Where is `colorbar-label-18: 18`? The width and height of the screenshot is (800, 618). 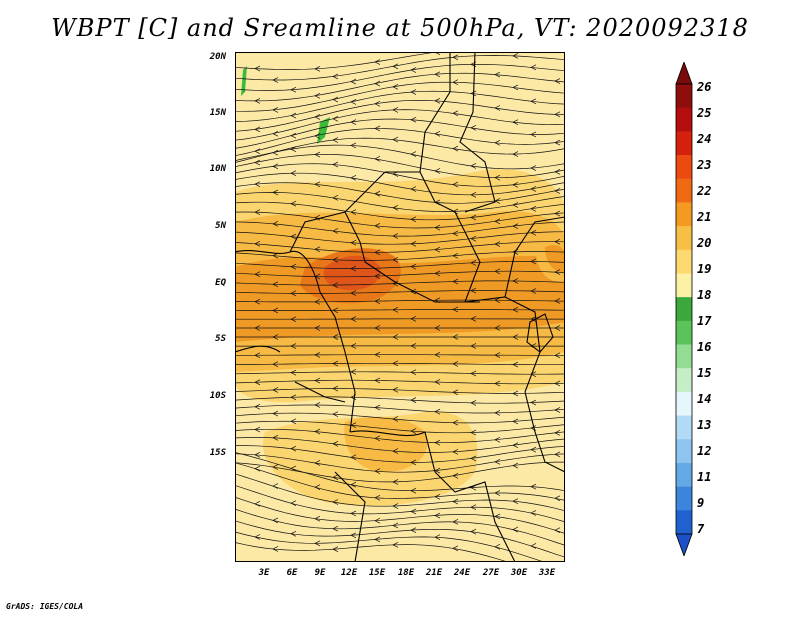 colorbar-label-18: 18 is located at coordinates (704, 295).